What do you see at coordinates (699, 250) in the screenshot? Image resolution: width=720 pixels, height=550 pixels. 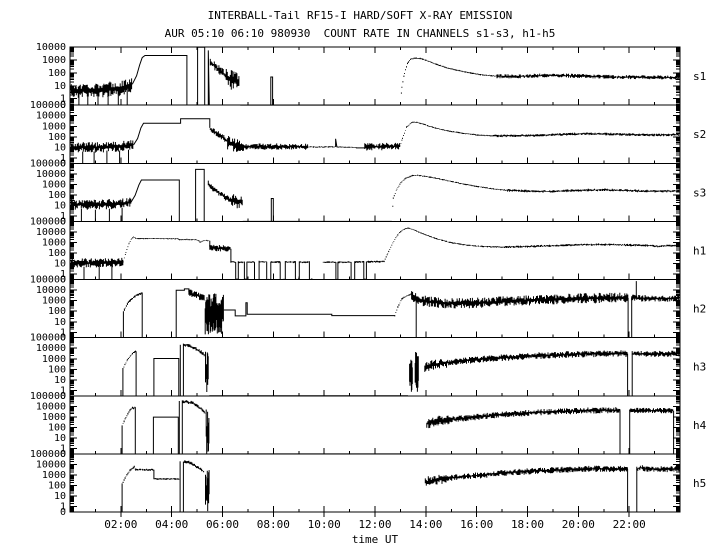 I see `panel-label-h1: h1` at bounding box center [699, 250].